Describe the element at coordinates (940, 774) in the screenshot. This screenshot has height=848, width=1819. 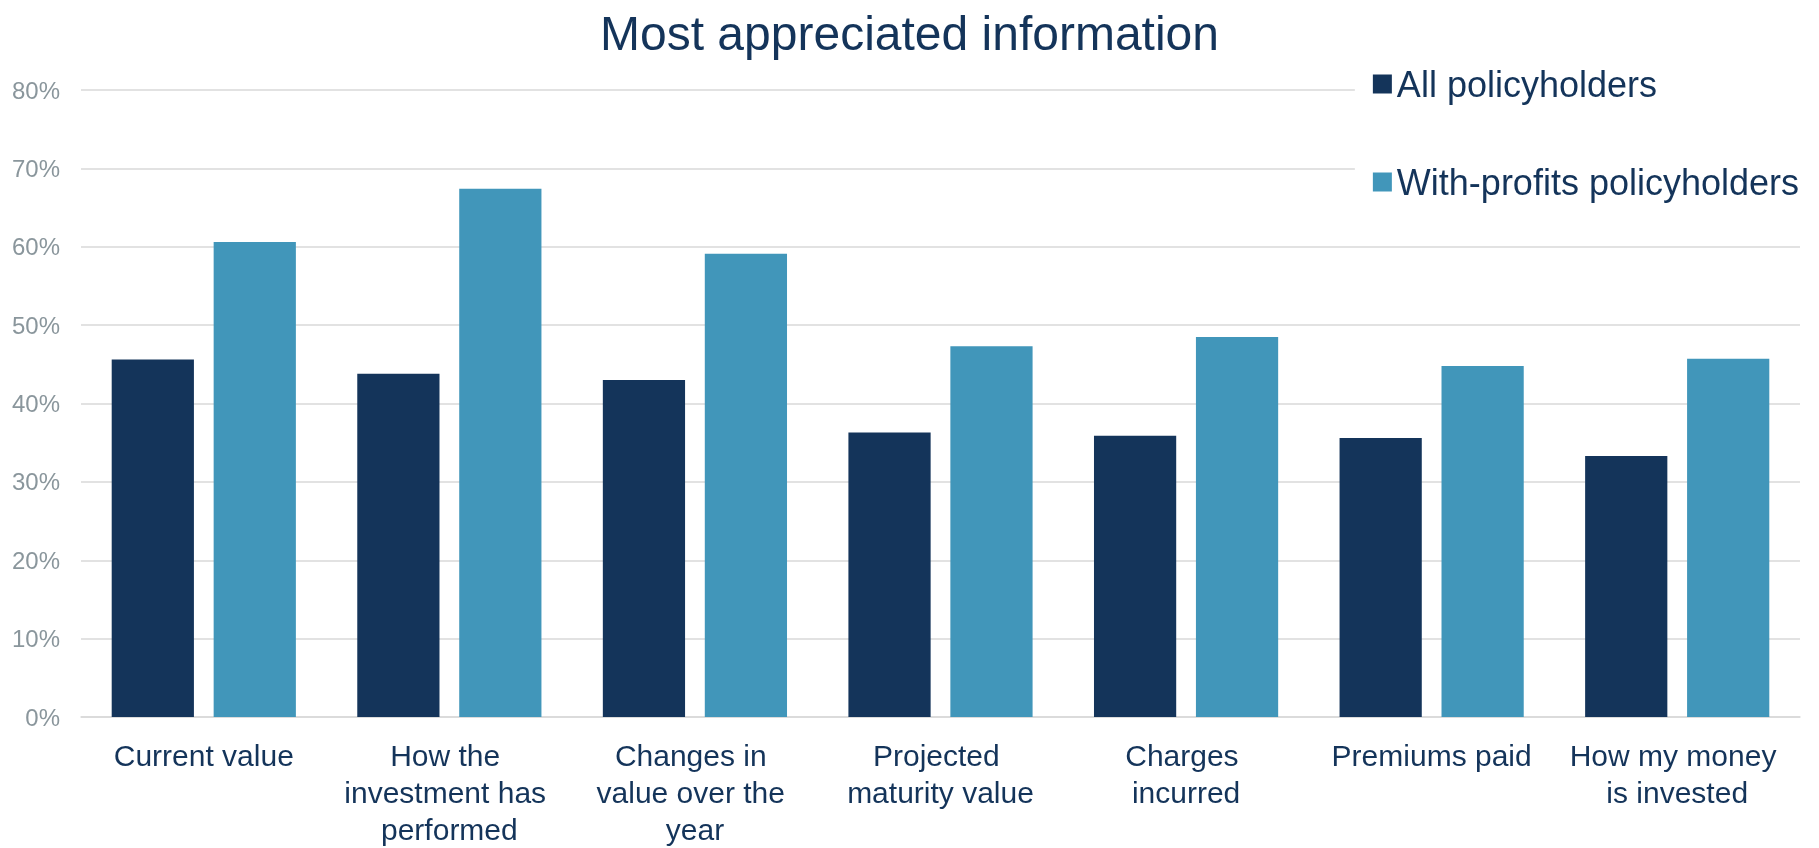
I see `x-tick-label: Projected maturity value` at that location.